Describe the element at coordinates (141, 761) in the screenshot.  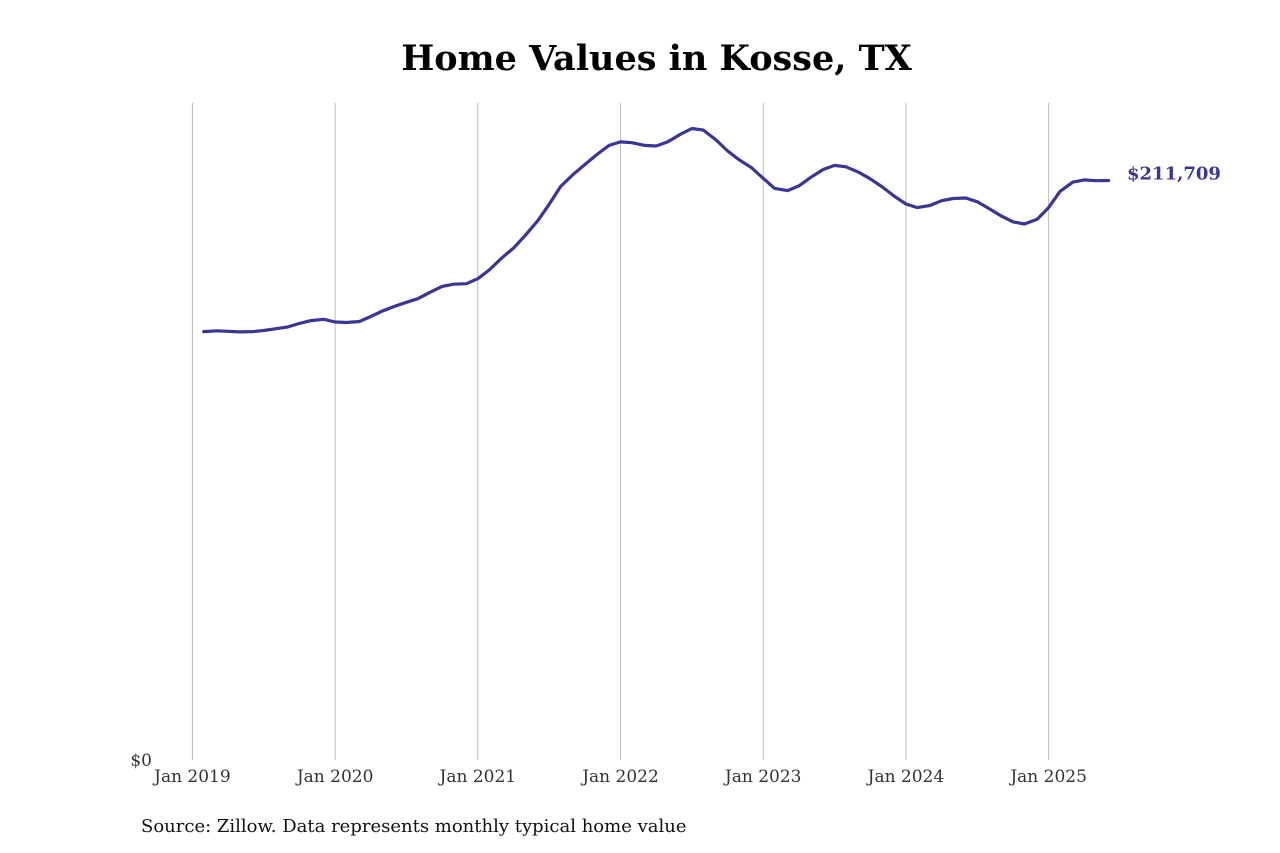
I see `y-tick-label-0: $0` at that location.